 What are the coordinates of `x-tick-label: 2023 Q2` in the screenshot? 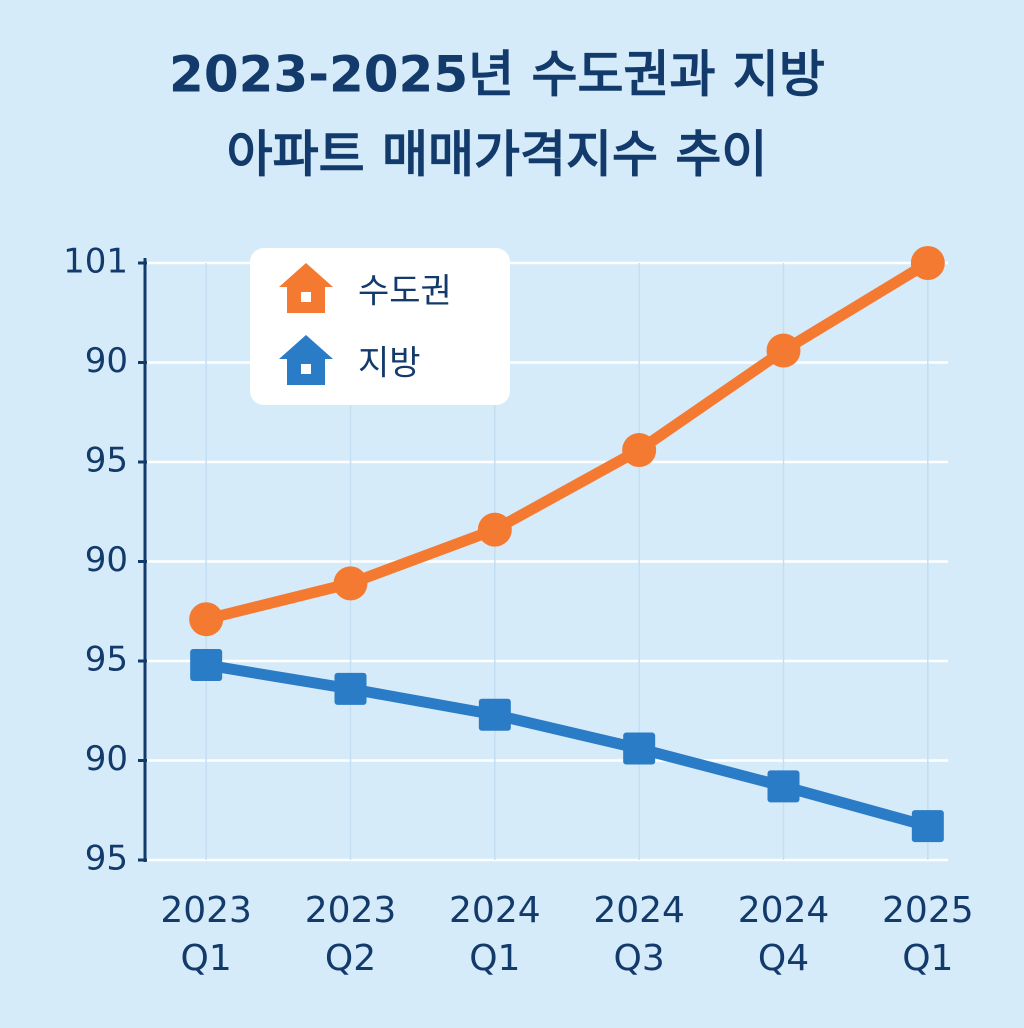 It's located at (351, 934).